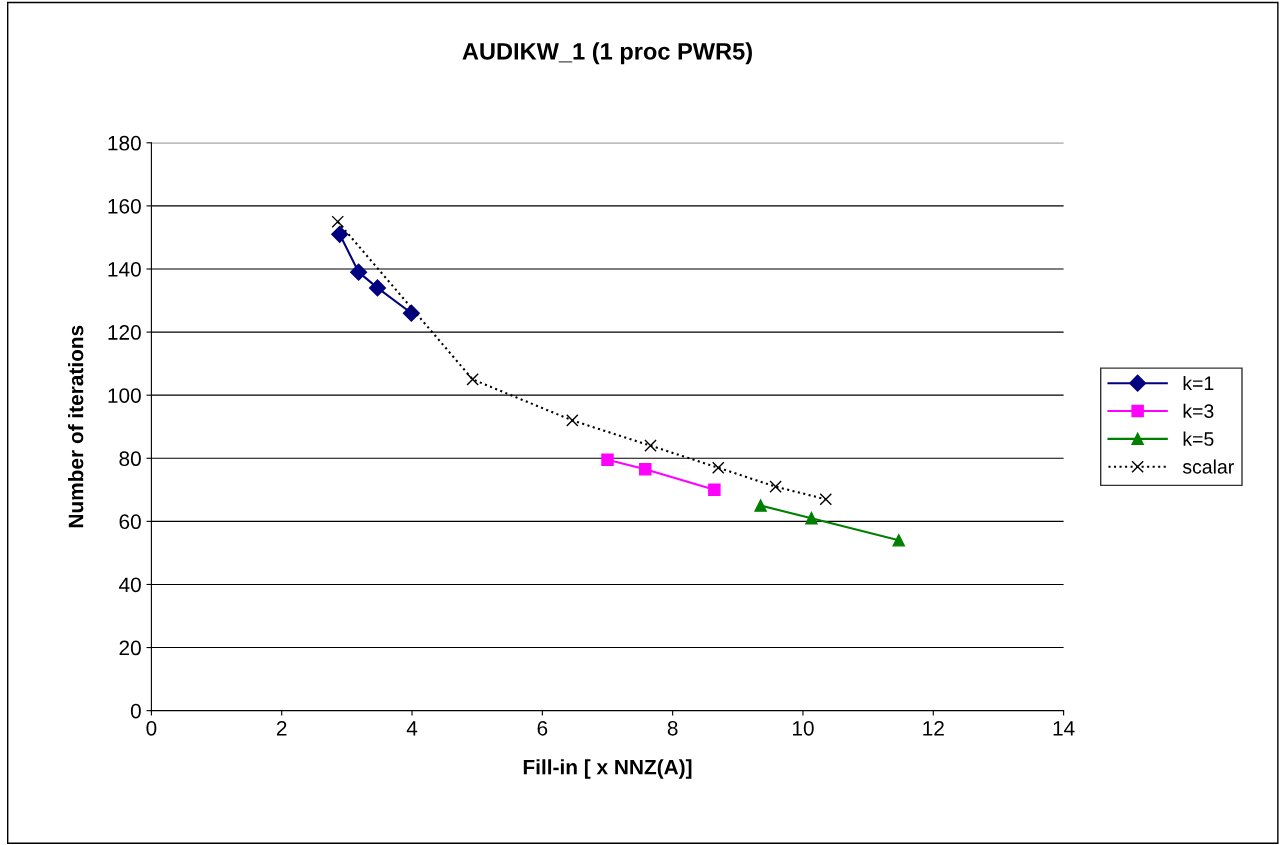 This screenshot has width=1283, height=845. I want to click on legend-label: k=3, so click(1198, 411).